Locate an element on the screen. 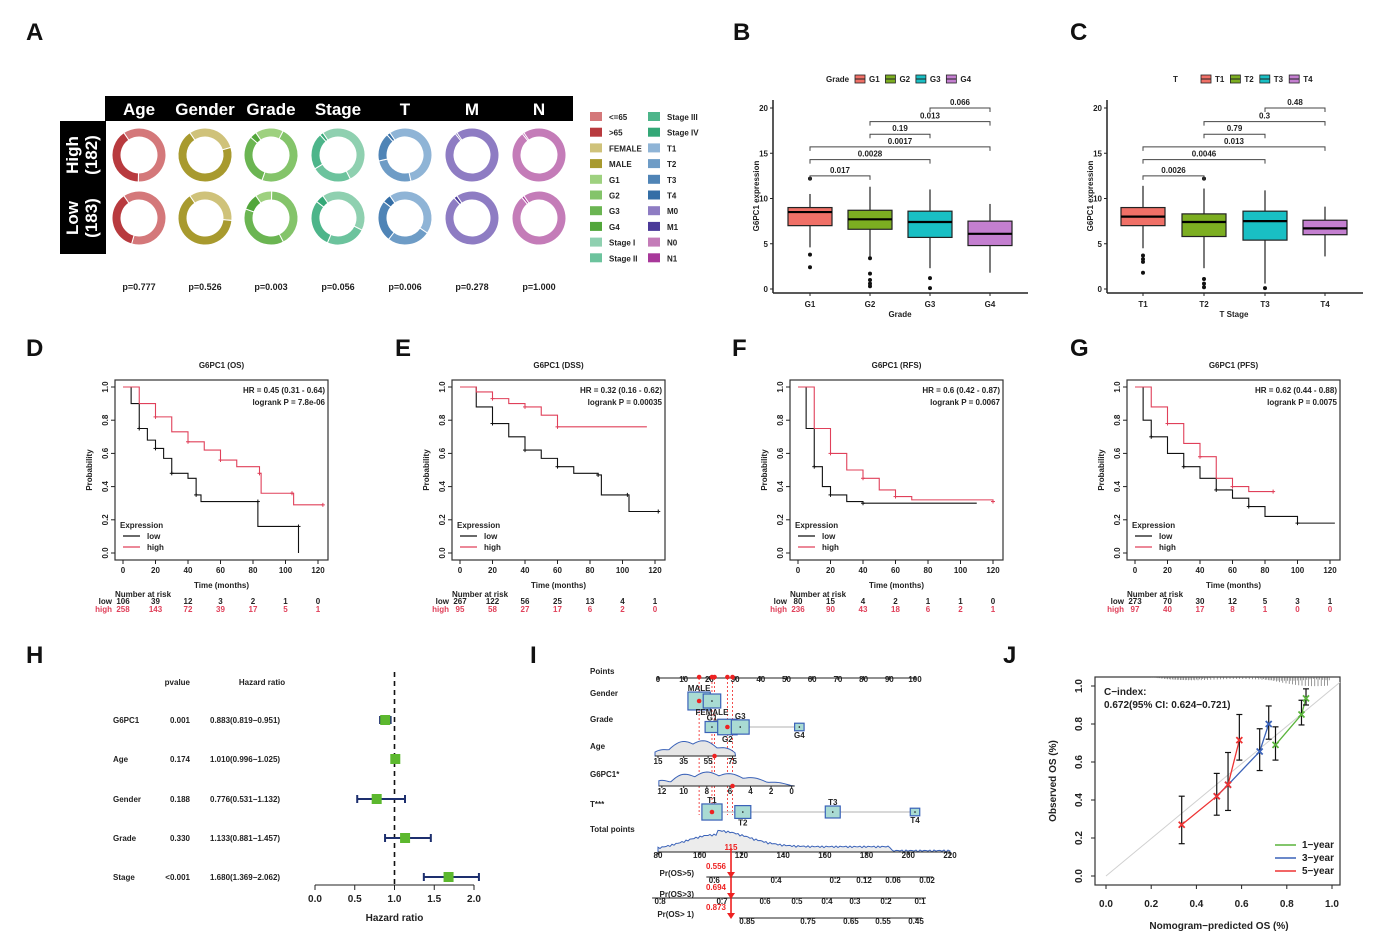 This screenshot has width=1380, height=943. x-tick-label: 120 is located at coordinates (993, 570).